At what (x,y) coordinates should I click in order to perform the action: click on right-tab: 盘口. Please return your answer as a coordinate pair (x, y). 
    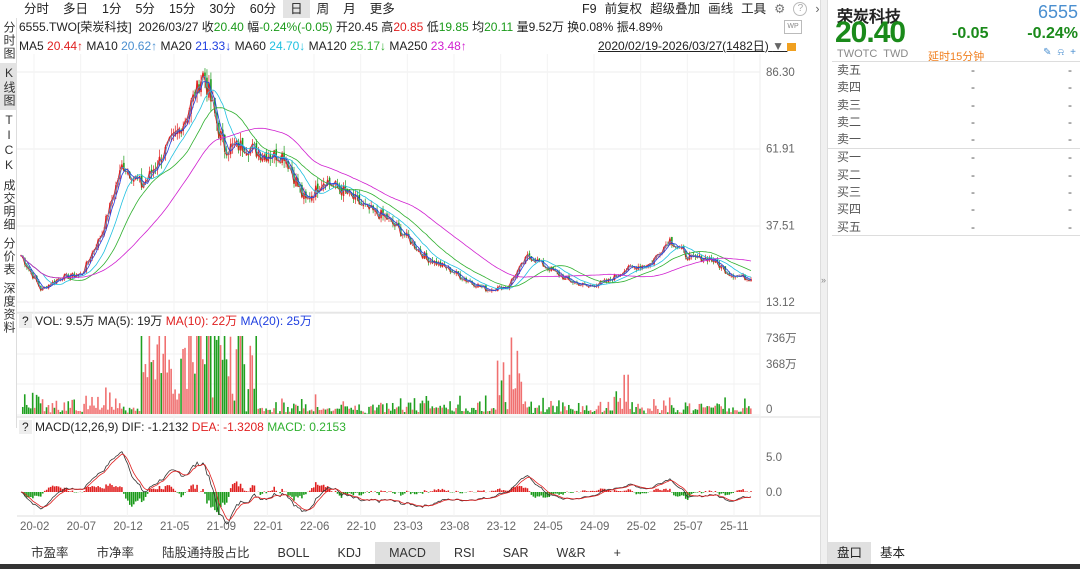
    Looking at the image, I should click on (850, 553).